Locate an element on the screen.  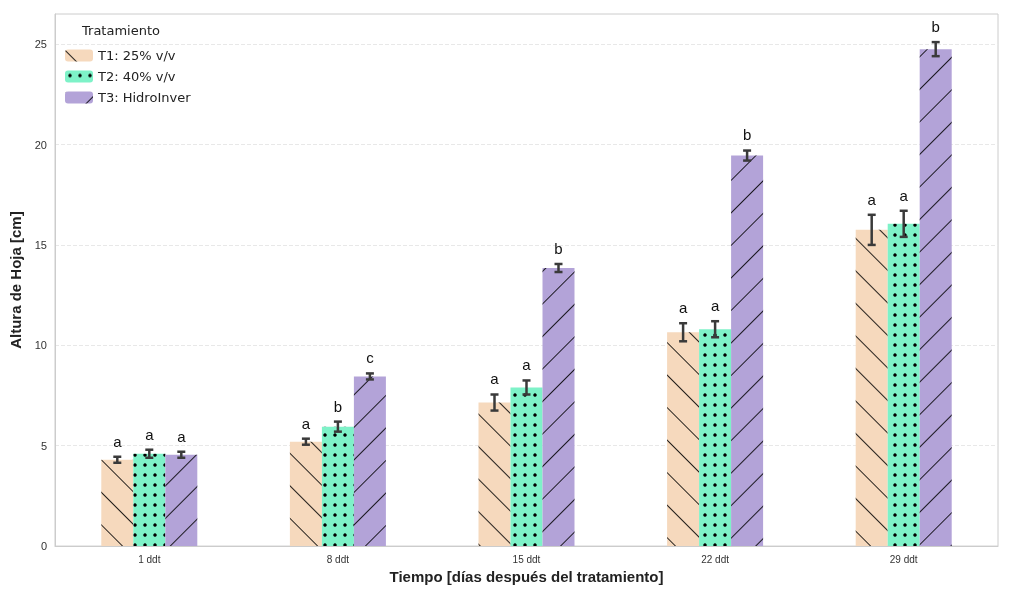
x-tick-label: 15 ddt is located at coordinates (526, 559).